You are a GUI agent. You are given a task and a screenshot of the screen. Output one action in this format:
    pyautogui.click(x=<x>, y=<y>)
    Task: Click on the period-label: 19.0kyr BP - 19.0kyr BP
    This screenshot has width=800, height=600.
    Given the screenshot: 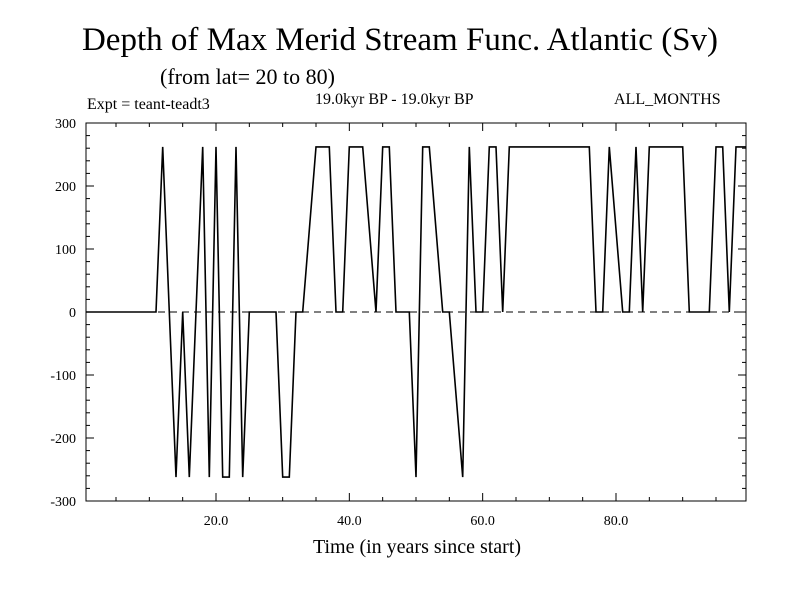 What is the action you would take?
    pyautogui.click(x=394, y=99)
    